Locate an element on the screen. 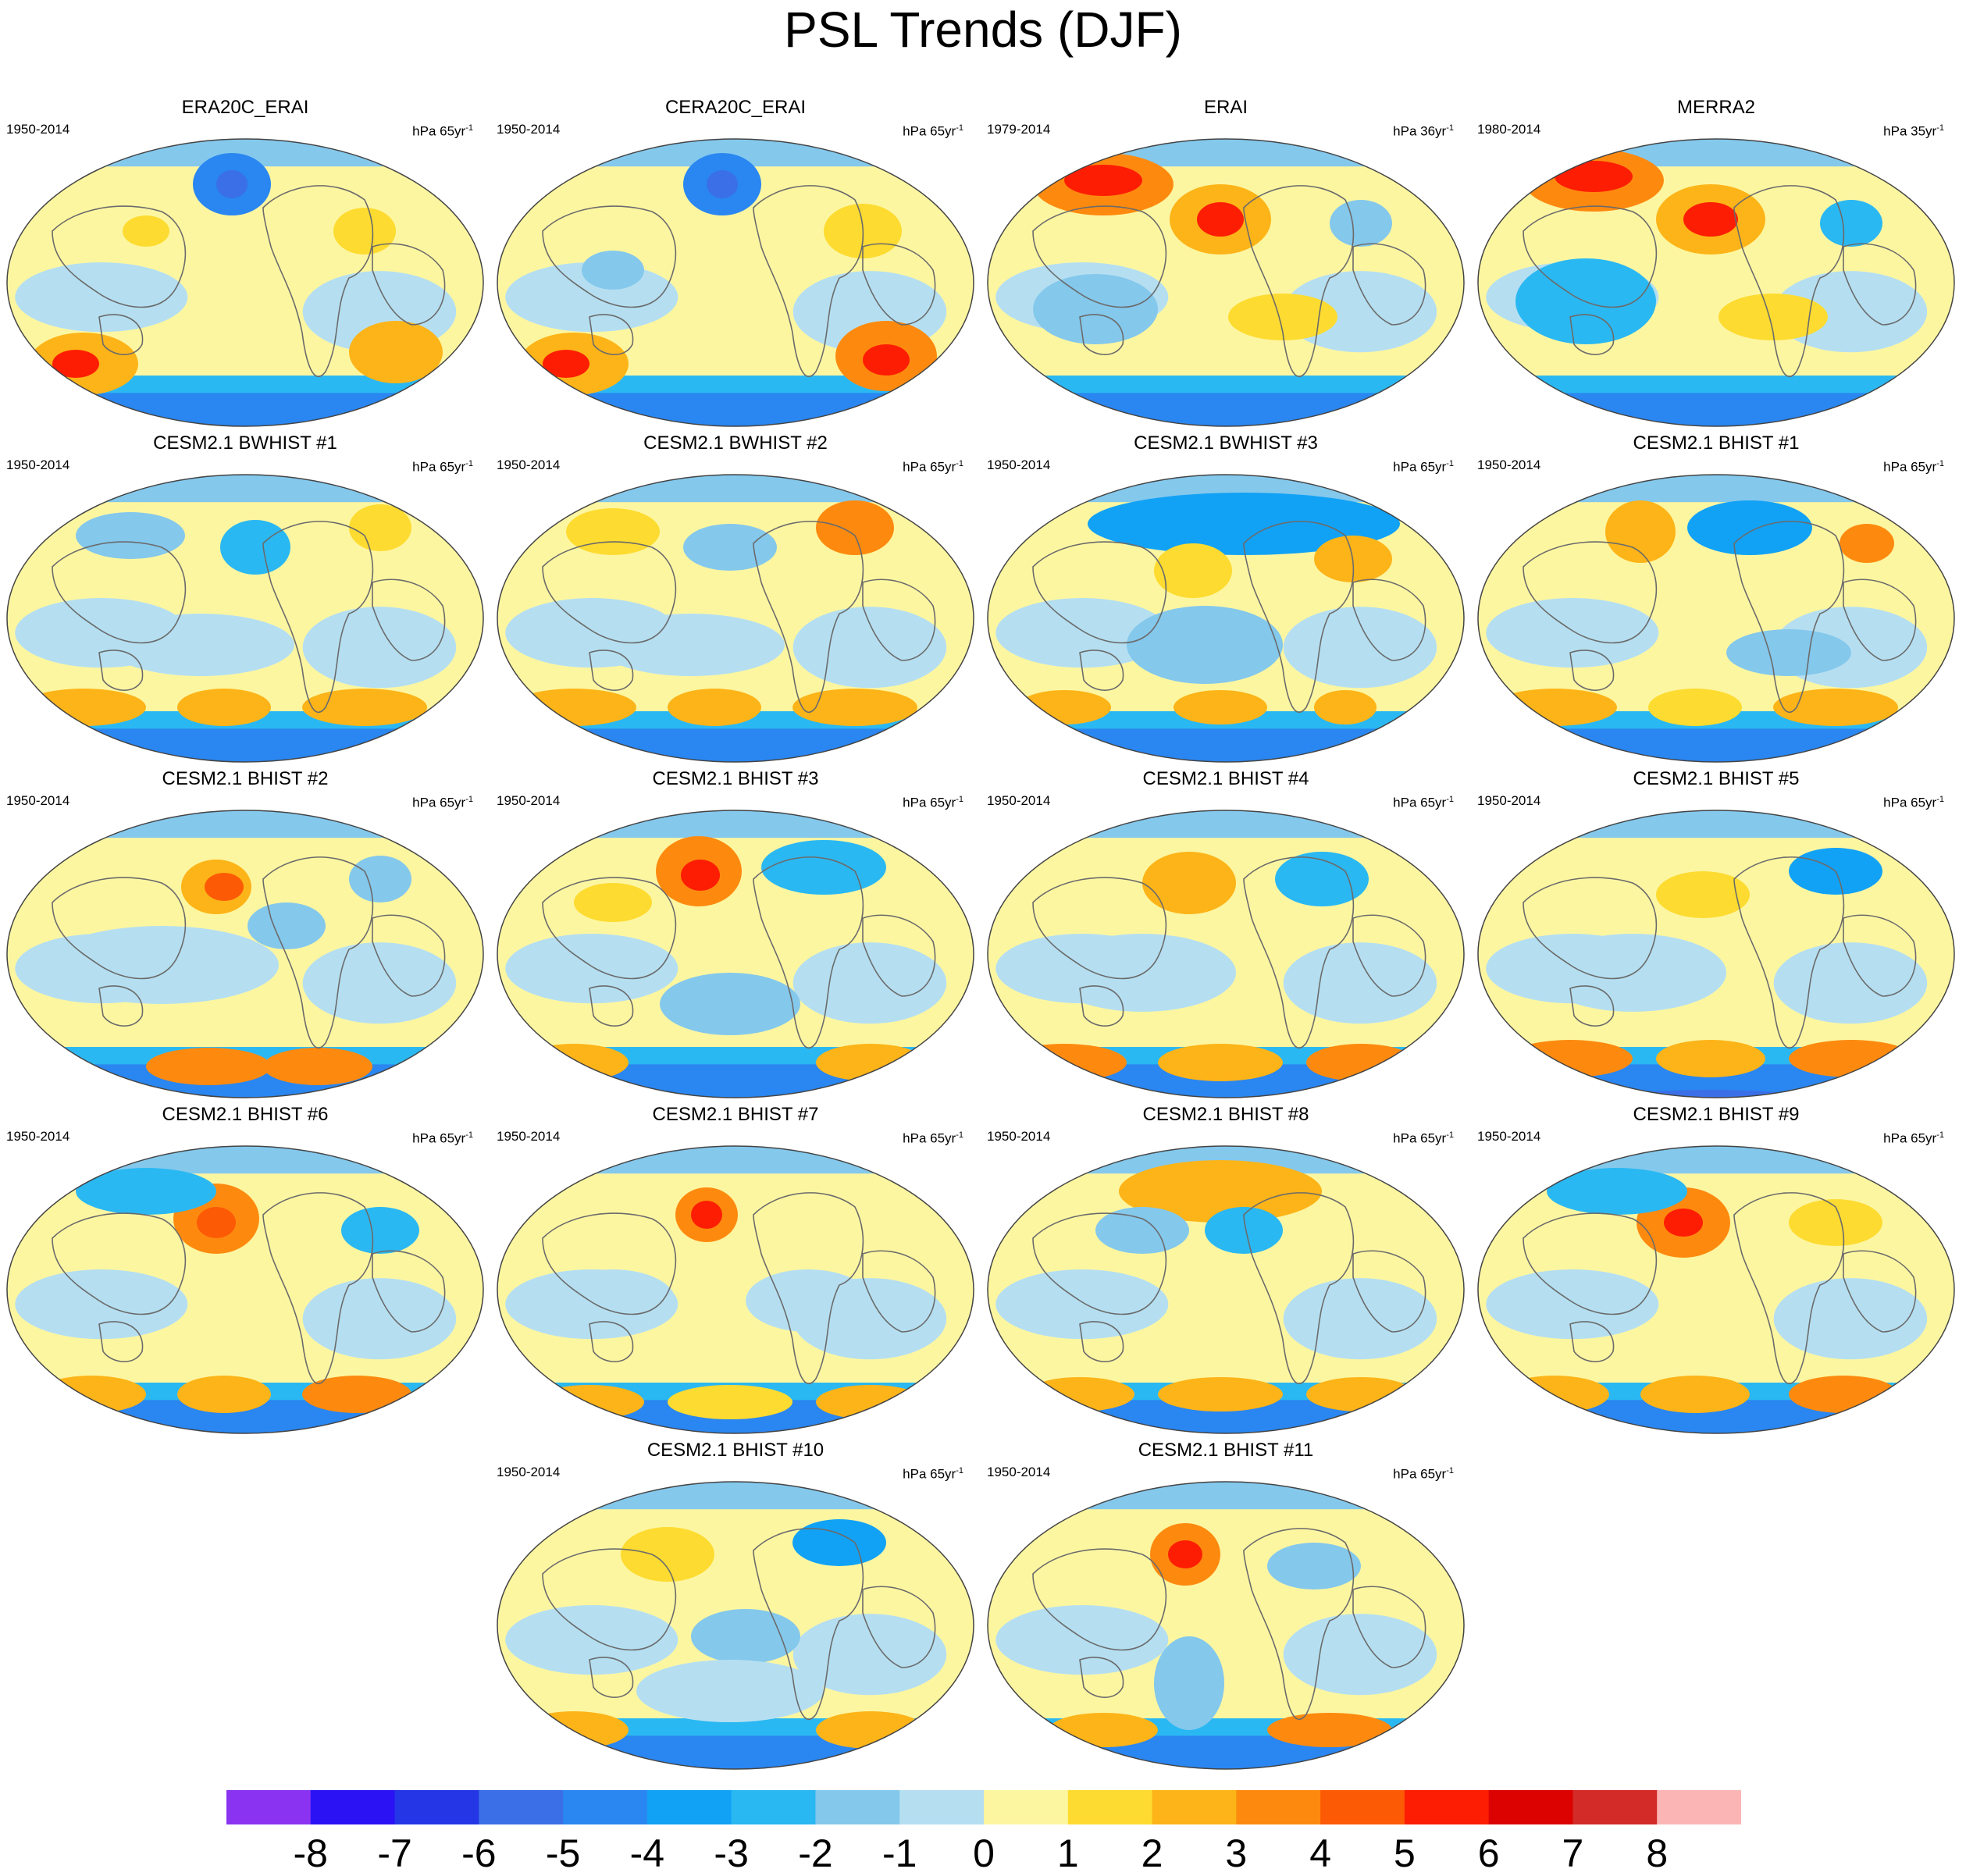  map-panel: CESM2.1 BWHIST #1 1950-2014 hPa 65yr-1 is located at coordinates (245, 600).